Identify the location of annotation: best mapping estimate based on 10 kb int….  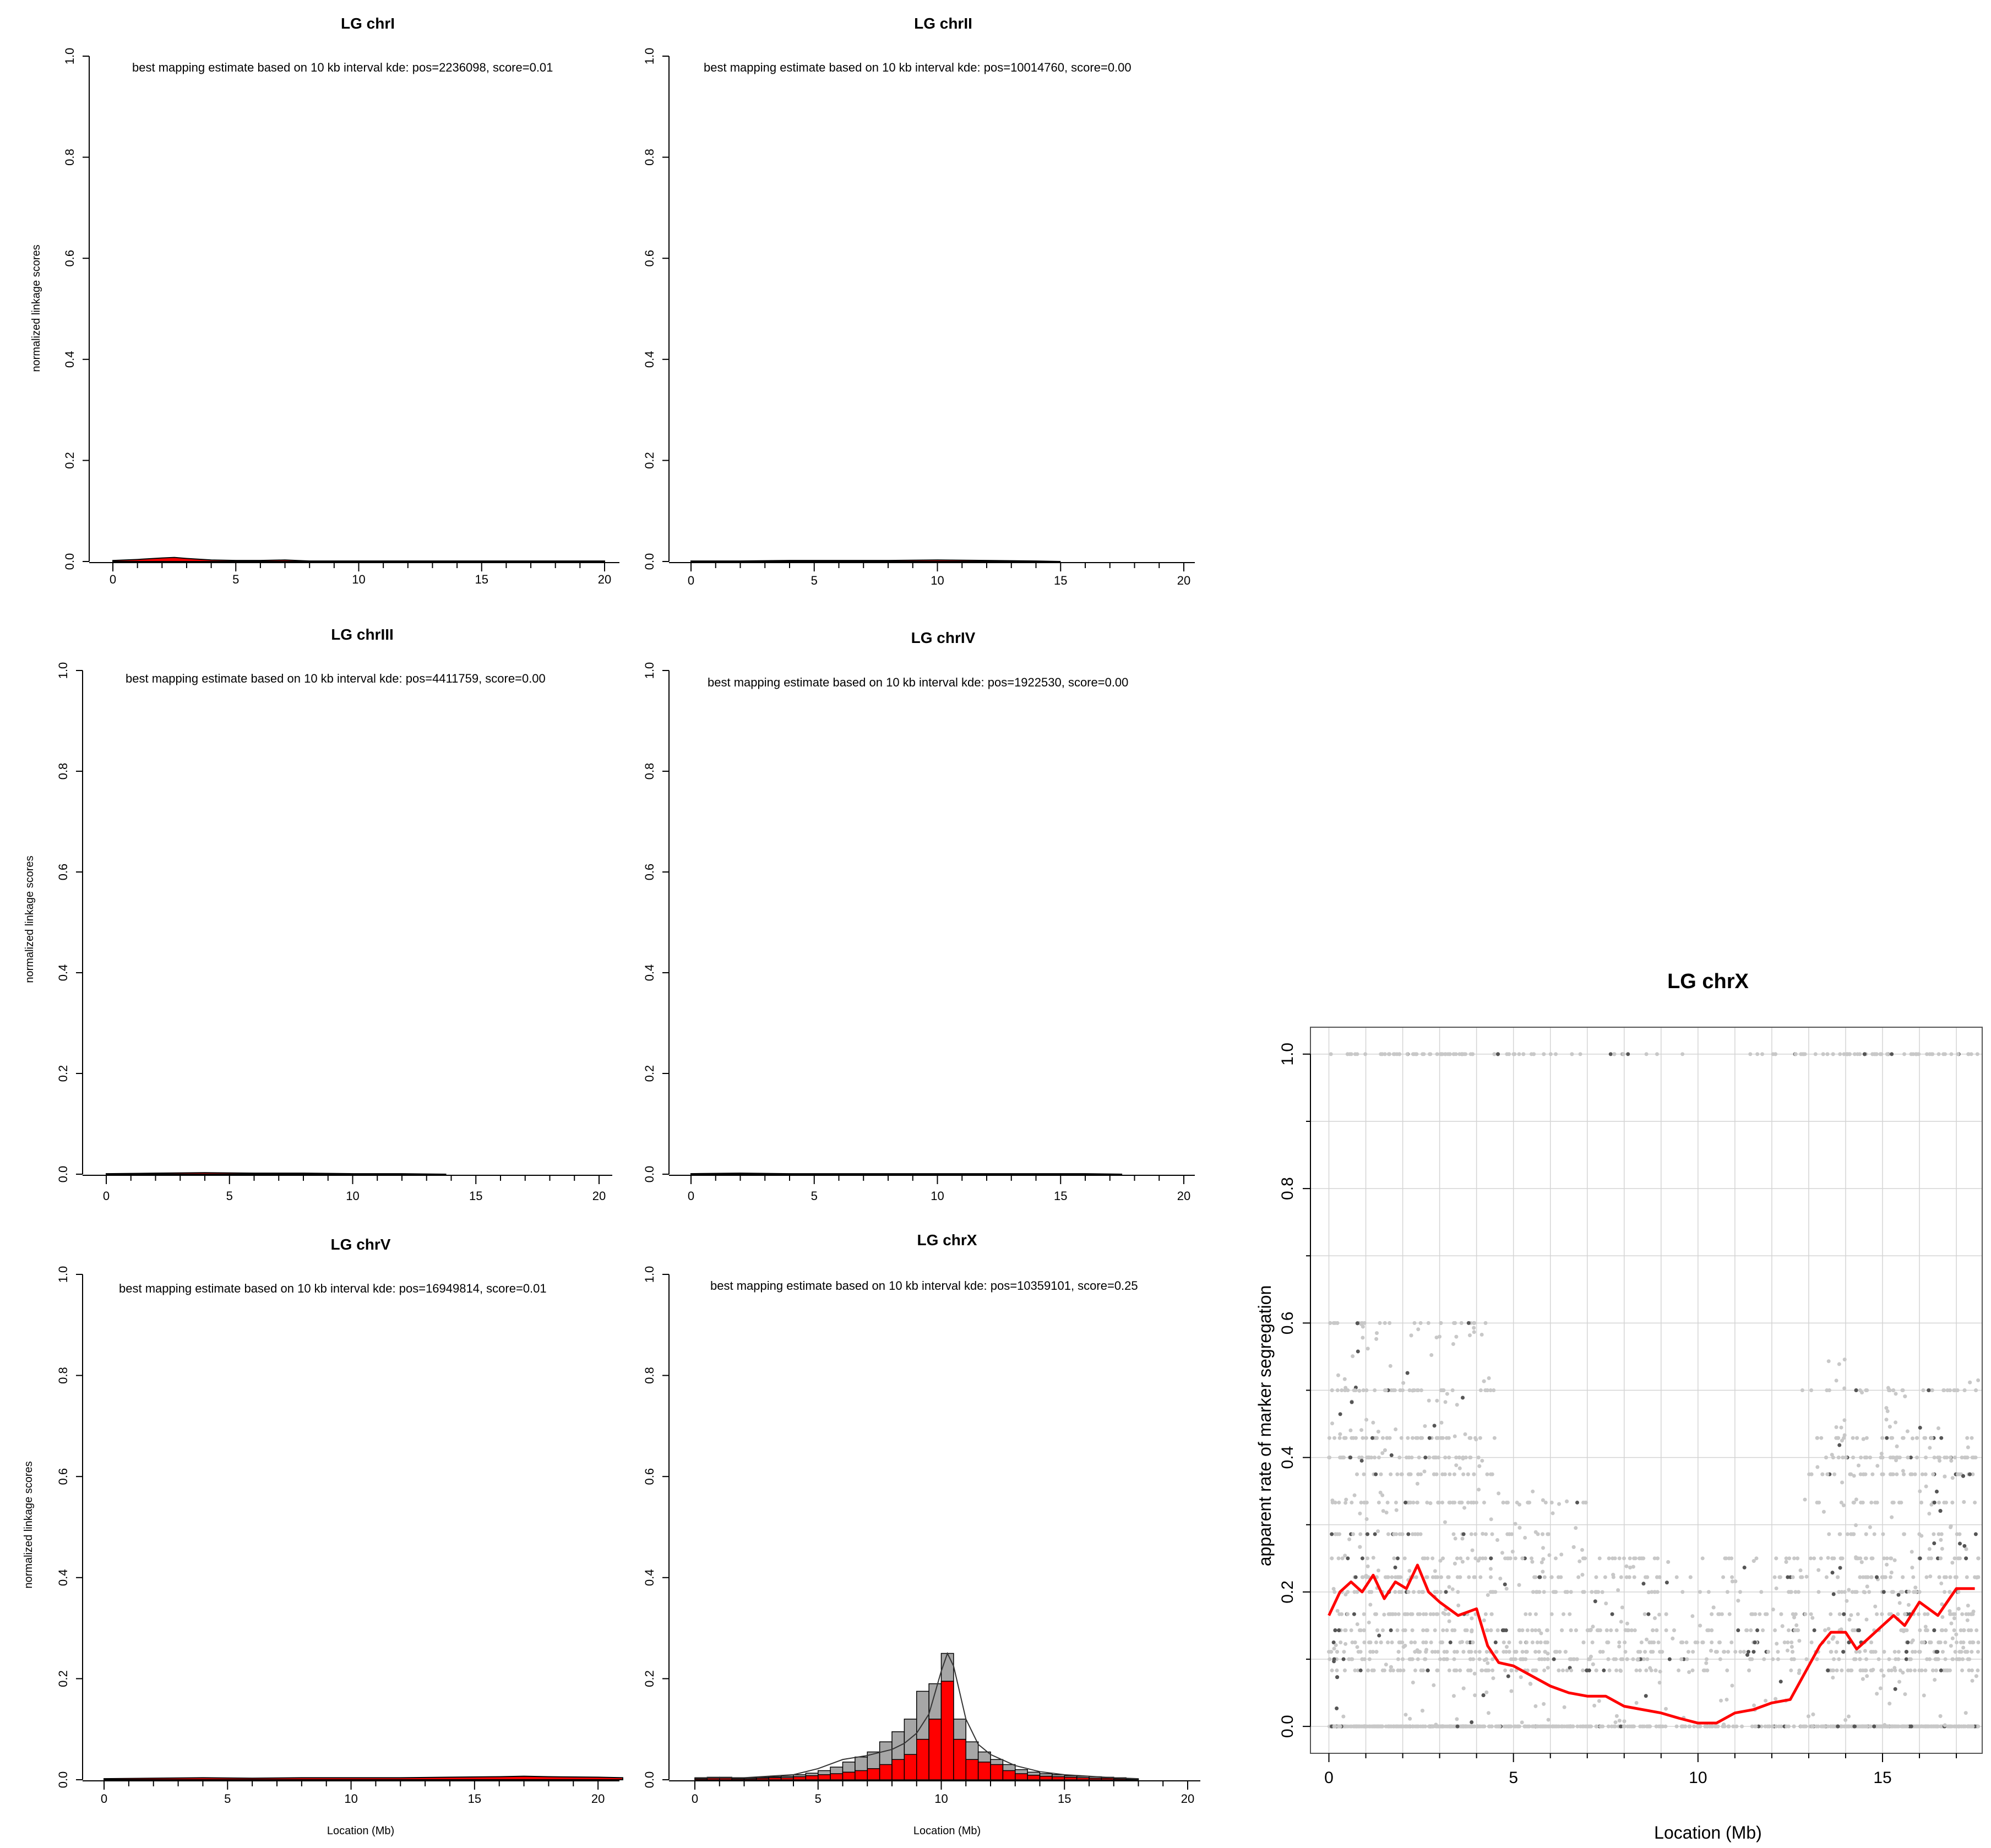
(336, 678).